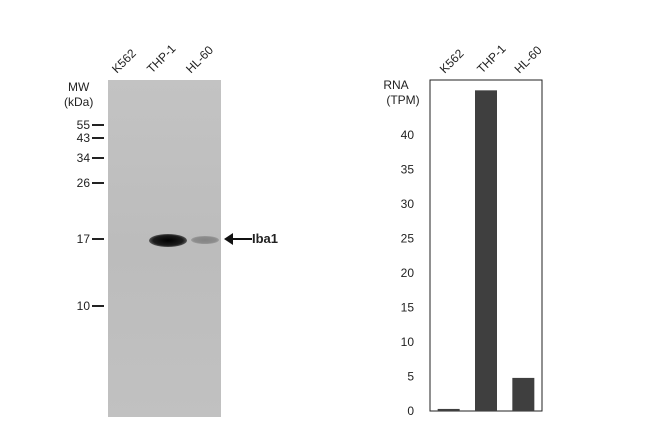  What do you see at coordinates (408, 170) in the screenshot?
I see `y-tick-label: 35` at bounding box center [408, 170].